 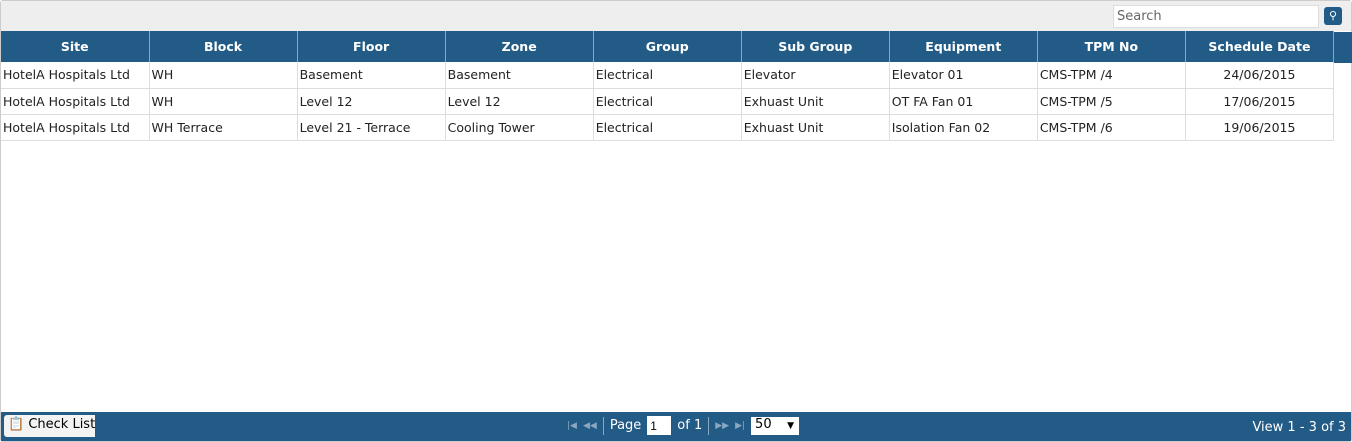 What do you see at coordinates (775, 425) in the screenshot?
I see `page-size-select: 50 ▼` at bounding box center [775, 425].